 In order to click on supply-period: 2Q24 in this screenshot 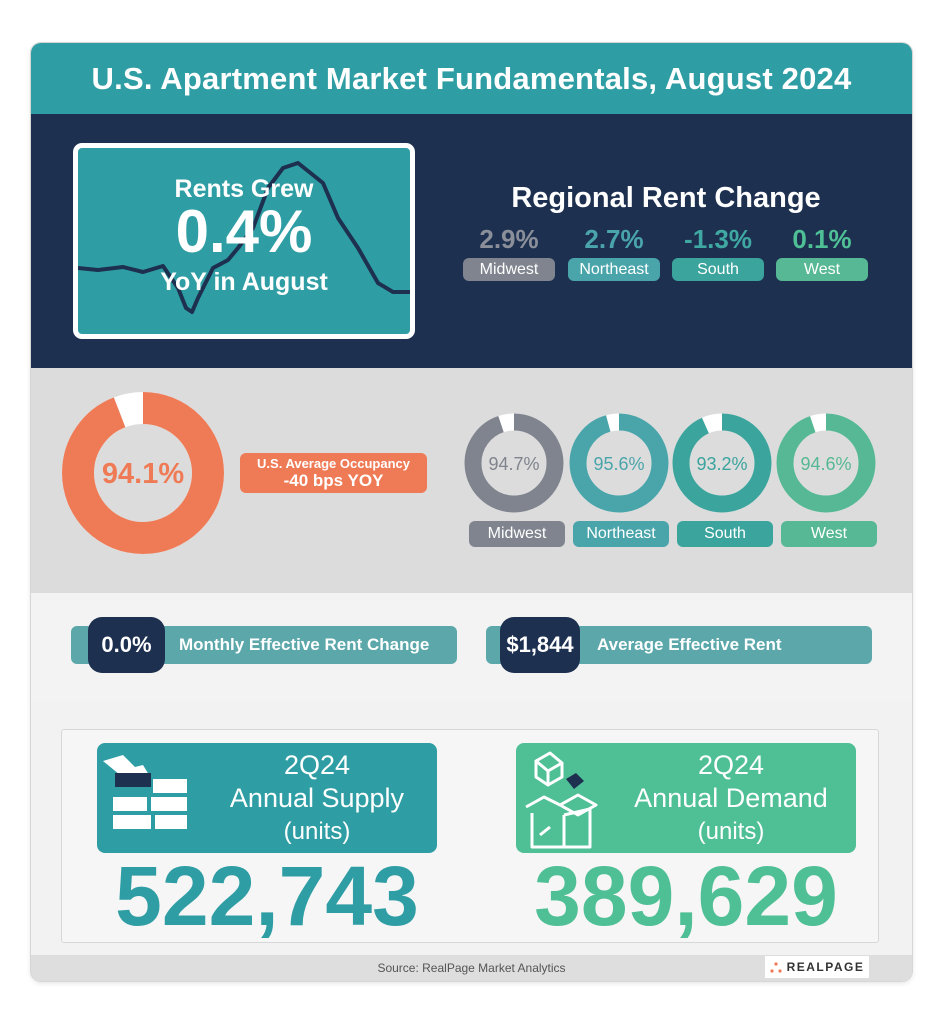, I will do `click(317, 765)`.